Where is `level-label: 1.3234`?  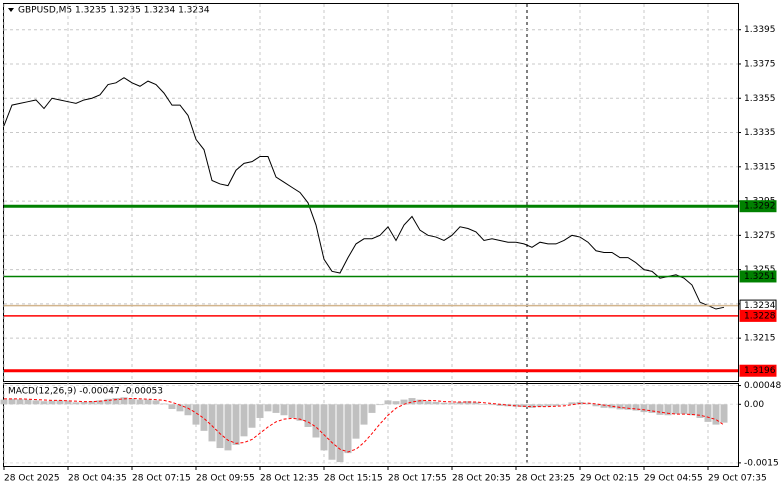
level-label: 1.3234 is located at coordinates (760, 306).